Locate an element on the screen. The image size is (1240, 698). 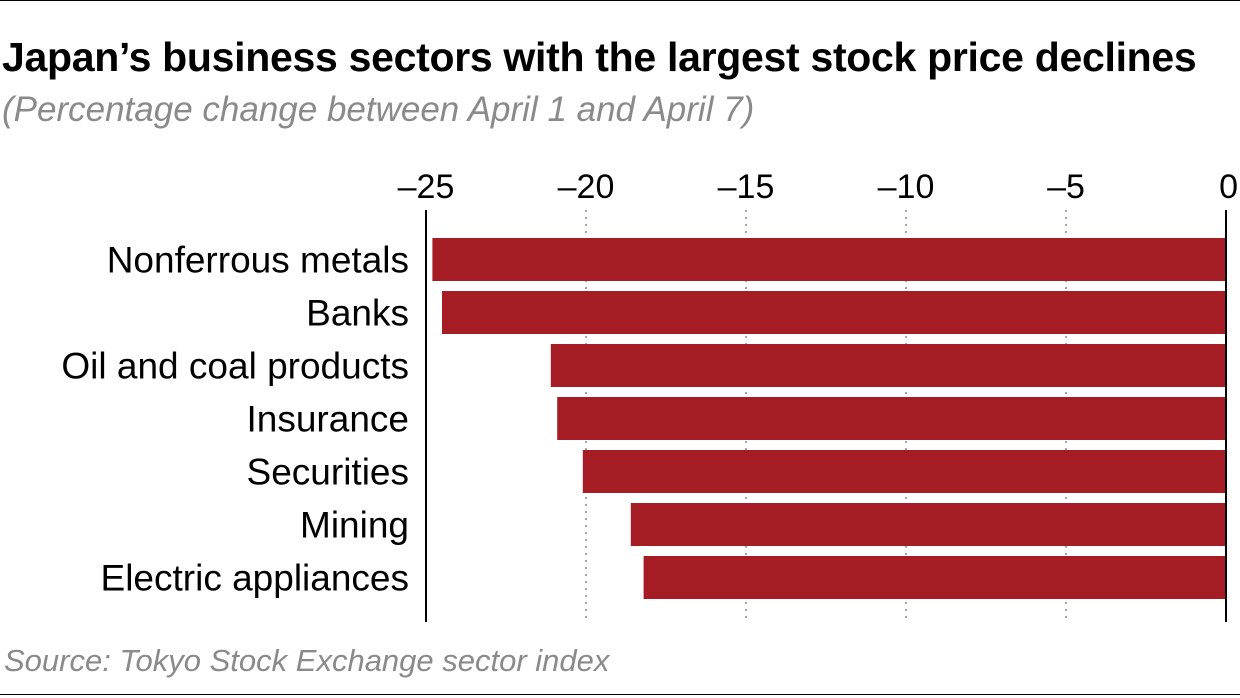
category-label: Nonferrous metals is located at coordinates (258, 260).